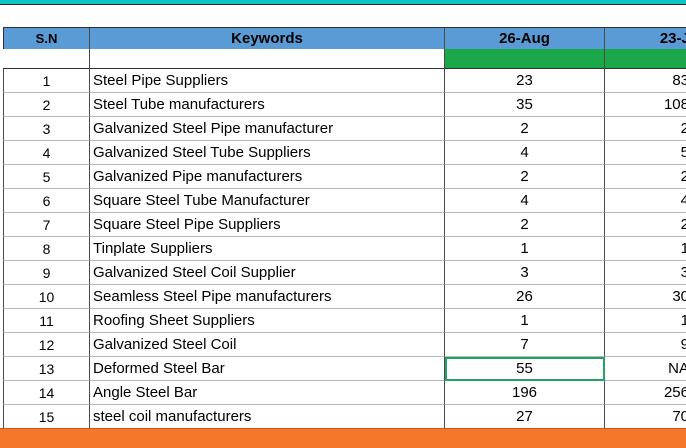 Image resolution: width=686 pixels, height=448 pixels. What do you see at coordinates (267, 273) in the screenshot?
I see `keyword-cell: Galvanized Steel Coil Supplier` at bounding box center [267, 273].